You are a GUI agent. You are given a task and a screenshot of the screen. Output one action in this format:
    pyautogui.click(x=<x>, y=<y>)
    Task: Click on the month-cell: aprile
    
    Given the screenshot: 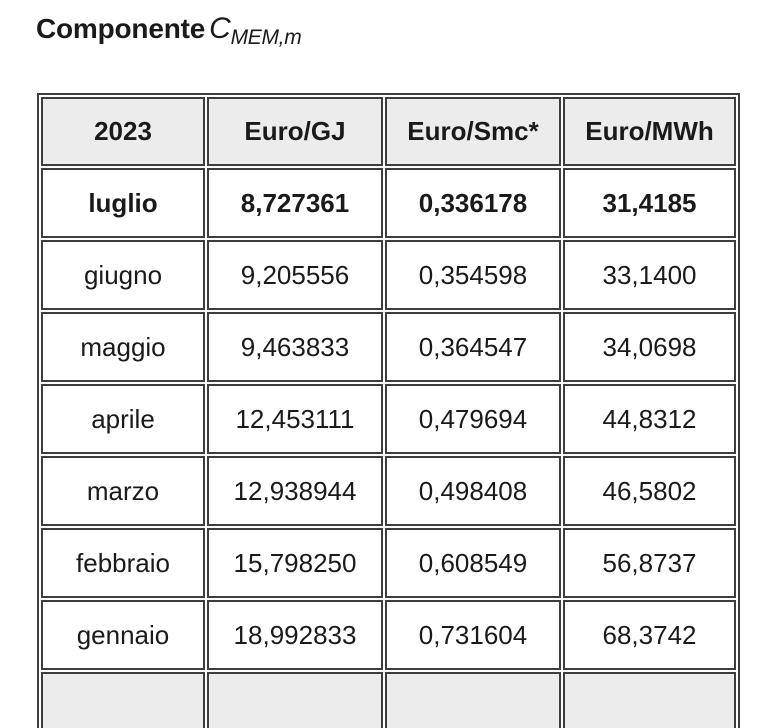 What is the action you would take?
    pyautogui.click(x=123, y=419)
    